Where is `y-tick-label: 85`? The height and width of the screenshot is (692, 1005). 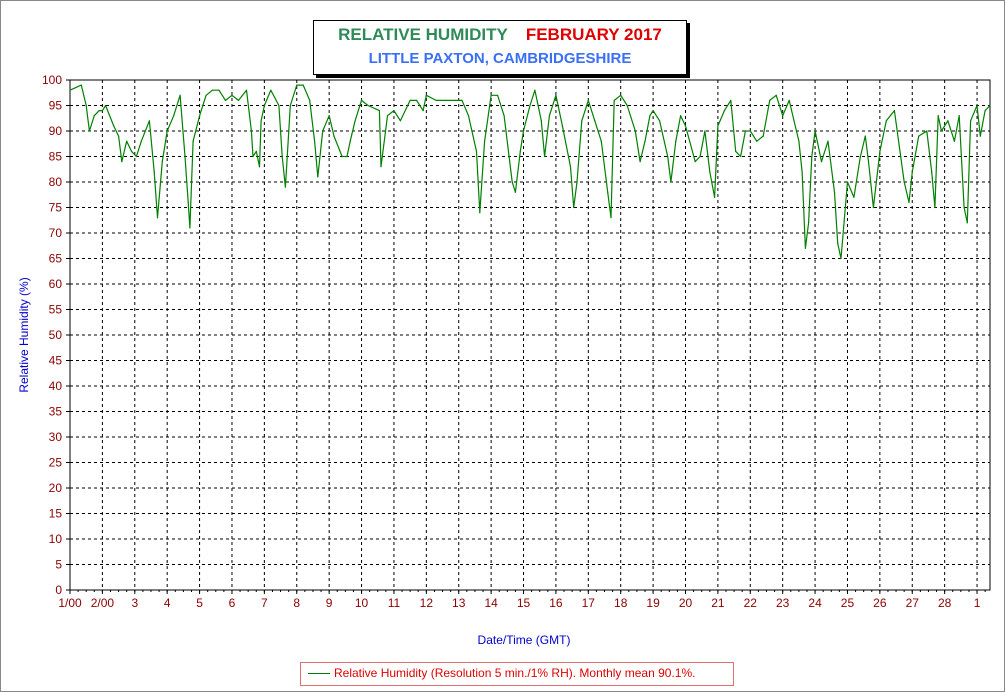
y-tick-label: 85 is located at coordinates (56, 157).